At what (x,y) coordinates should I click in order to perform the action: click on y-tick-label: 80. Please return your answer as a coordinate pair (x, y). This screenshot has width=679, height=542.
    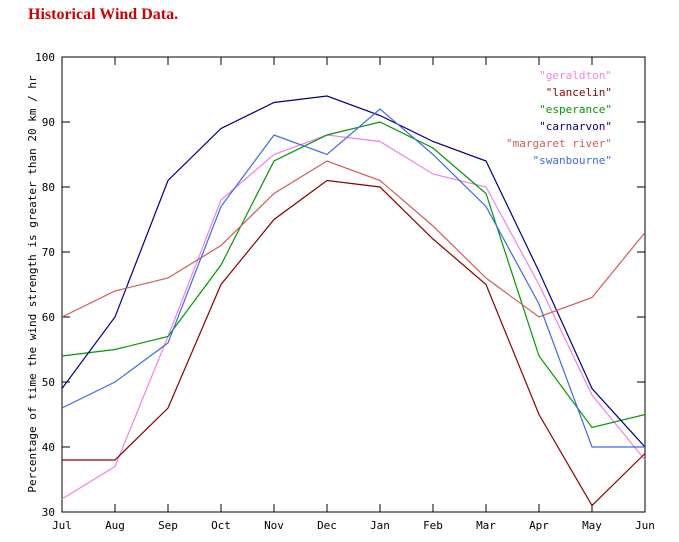
    Looking at the image, I should click on (48, 187).